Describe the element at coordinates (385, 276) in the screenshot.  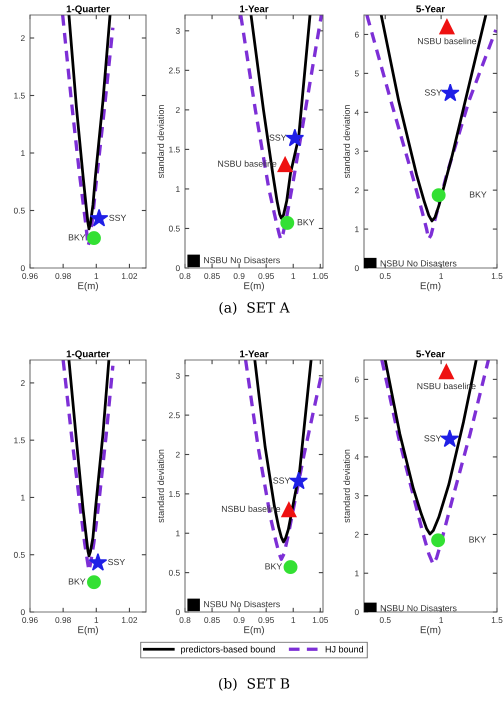
I see `x-tick-label: 0.5` at that location.